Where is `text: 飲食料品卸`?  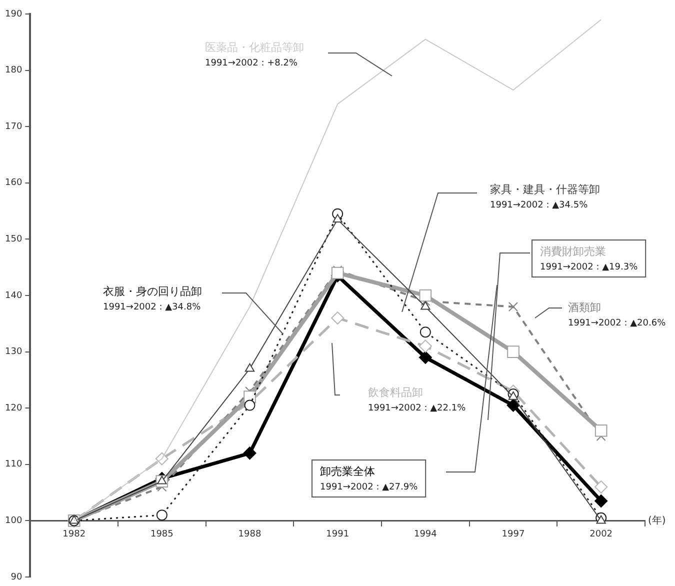 text: 飲食料品卸 is located at coordinates (395, 392).